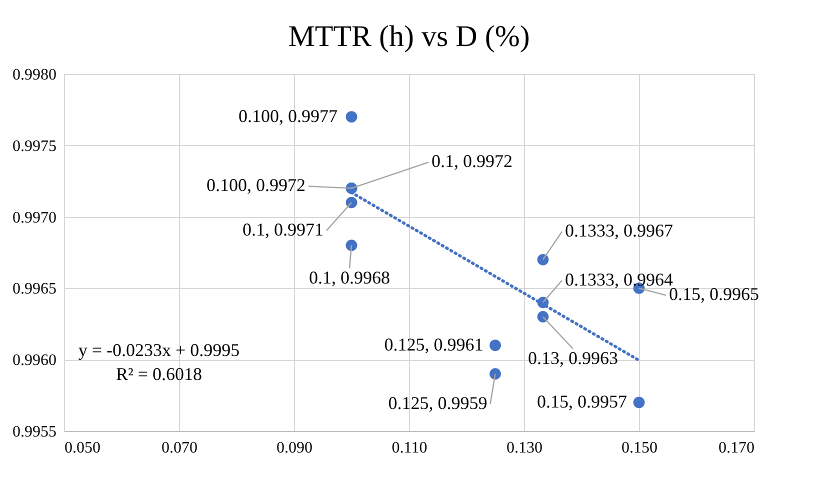  Describe the element at coordinates (438, 402) in the screenshot. I see `data-label: 0.125, 0.9959` at that location.